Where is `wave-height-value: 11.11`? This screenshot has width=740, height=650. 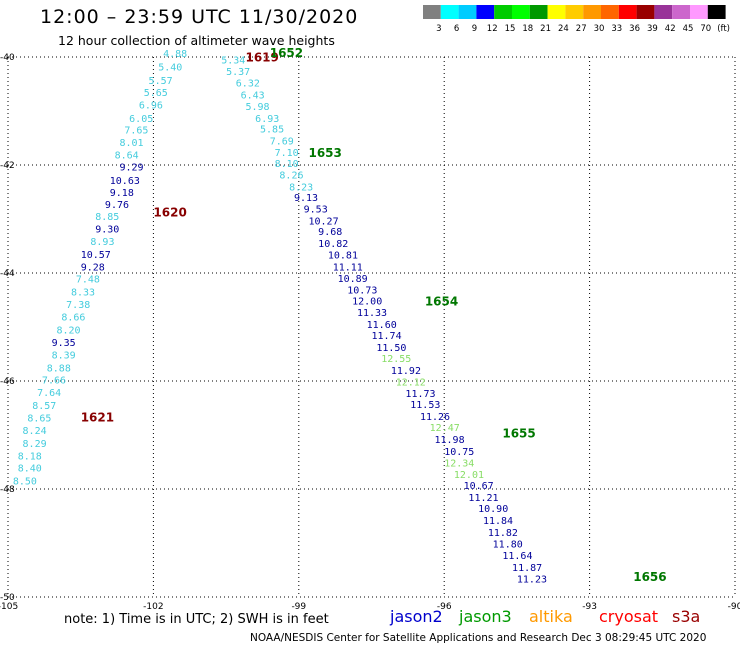
wave-height-value: 11.11 is located at coordinates (348, 267).